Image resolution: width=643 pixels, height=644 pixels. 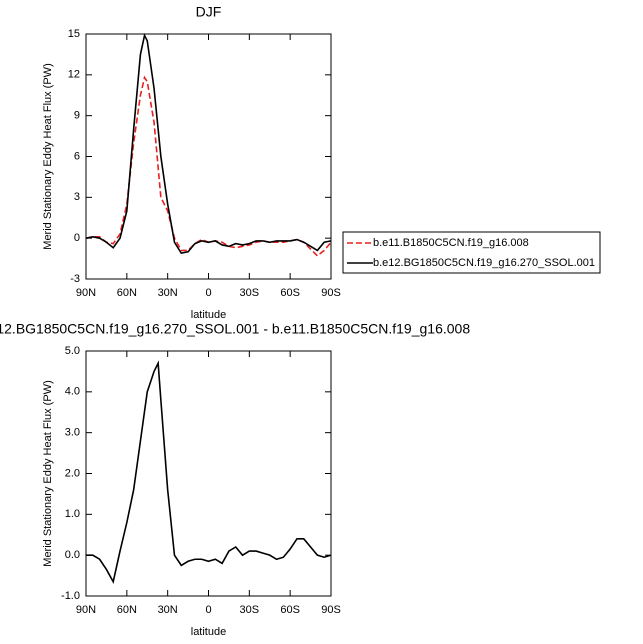 What do you see at coordinates (471, 252) in the screenshot?
I see `legend-box` at bounding box center [471, 252].